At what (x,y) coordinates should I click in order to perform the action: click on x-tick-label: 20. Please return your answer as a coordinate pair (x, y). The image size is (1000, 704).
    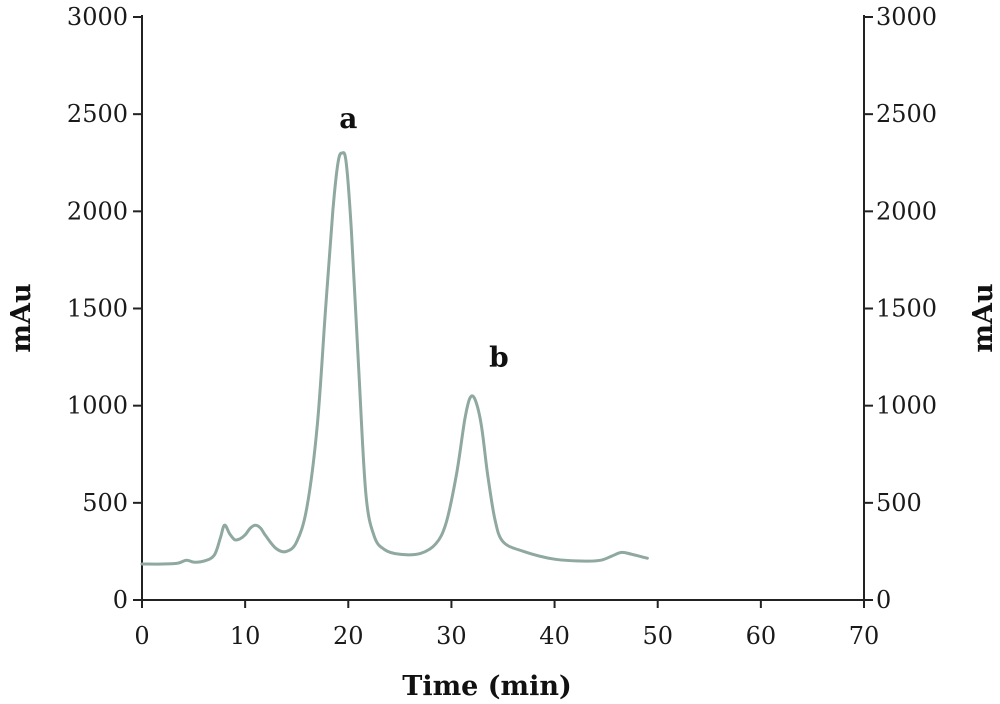
    Looking at the image, I should click on (348, 636).